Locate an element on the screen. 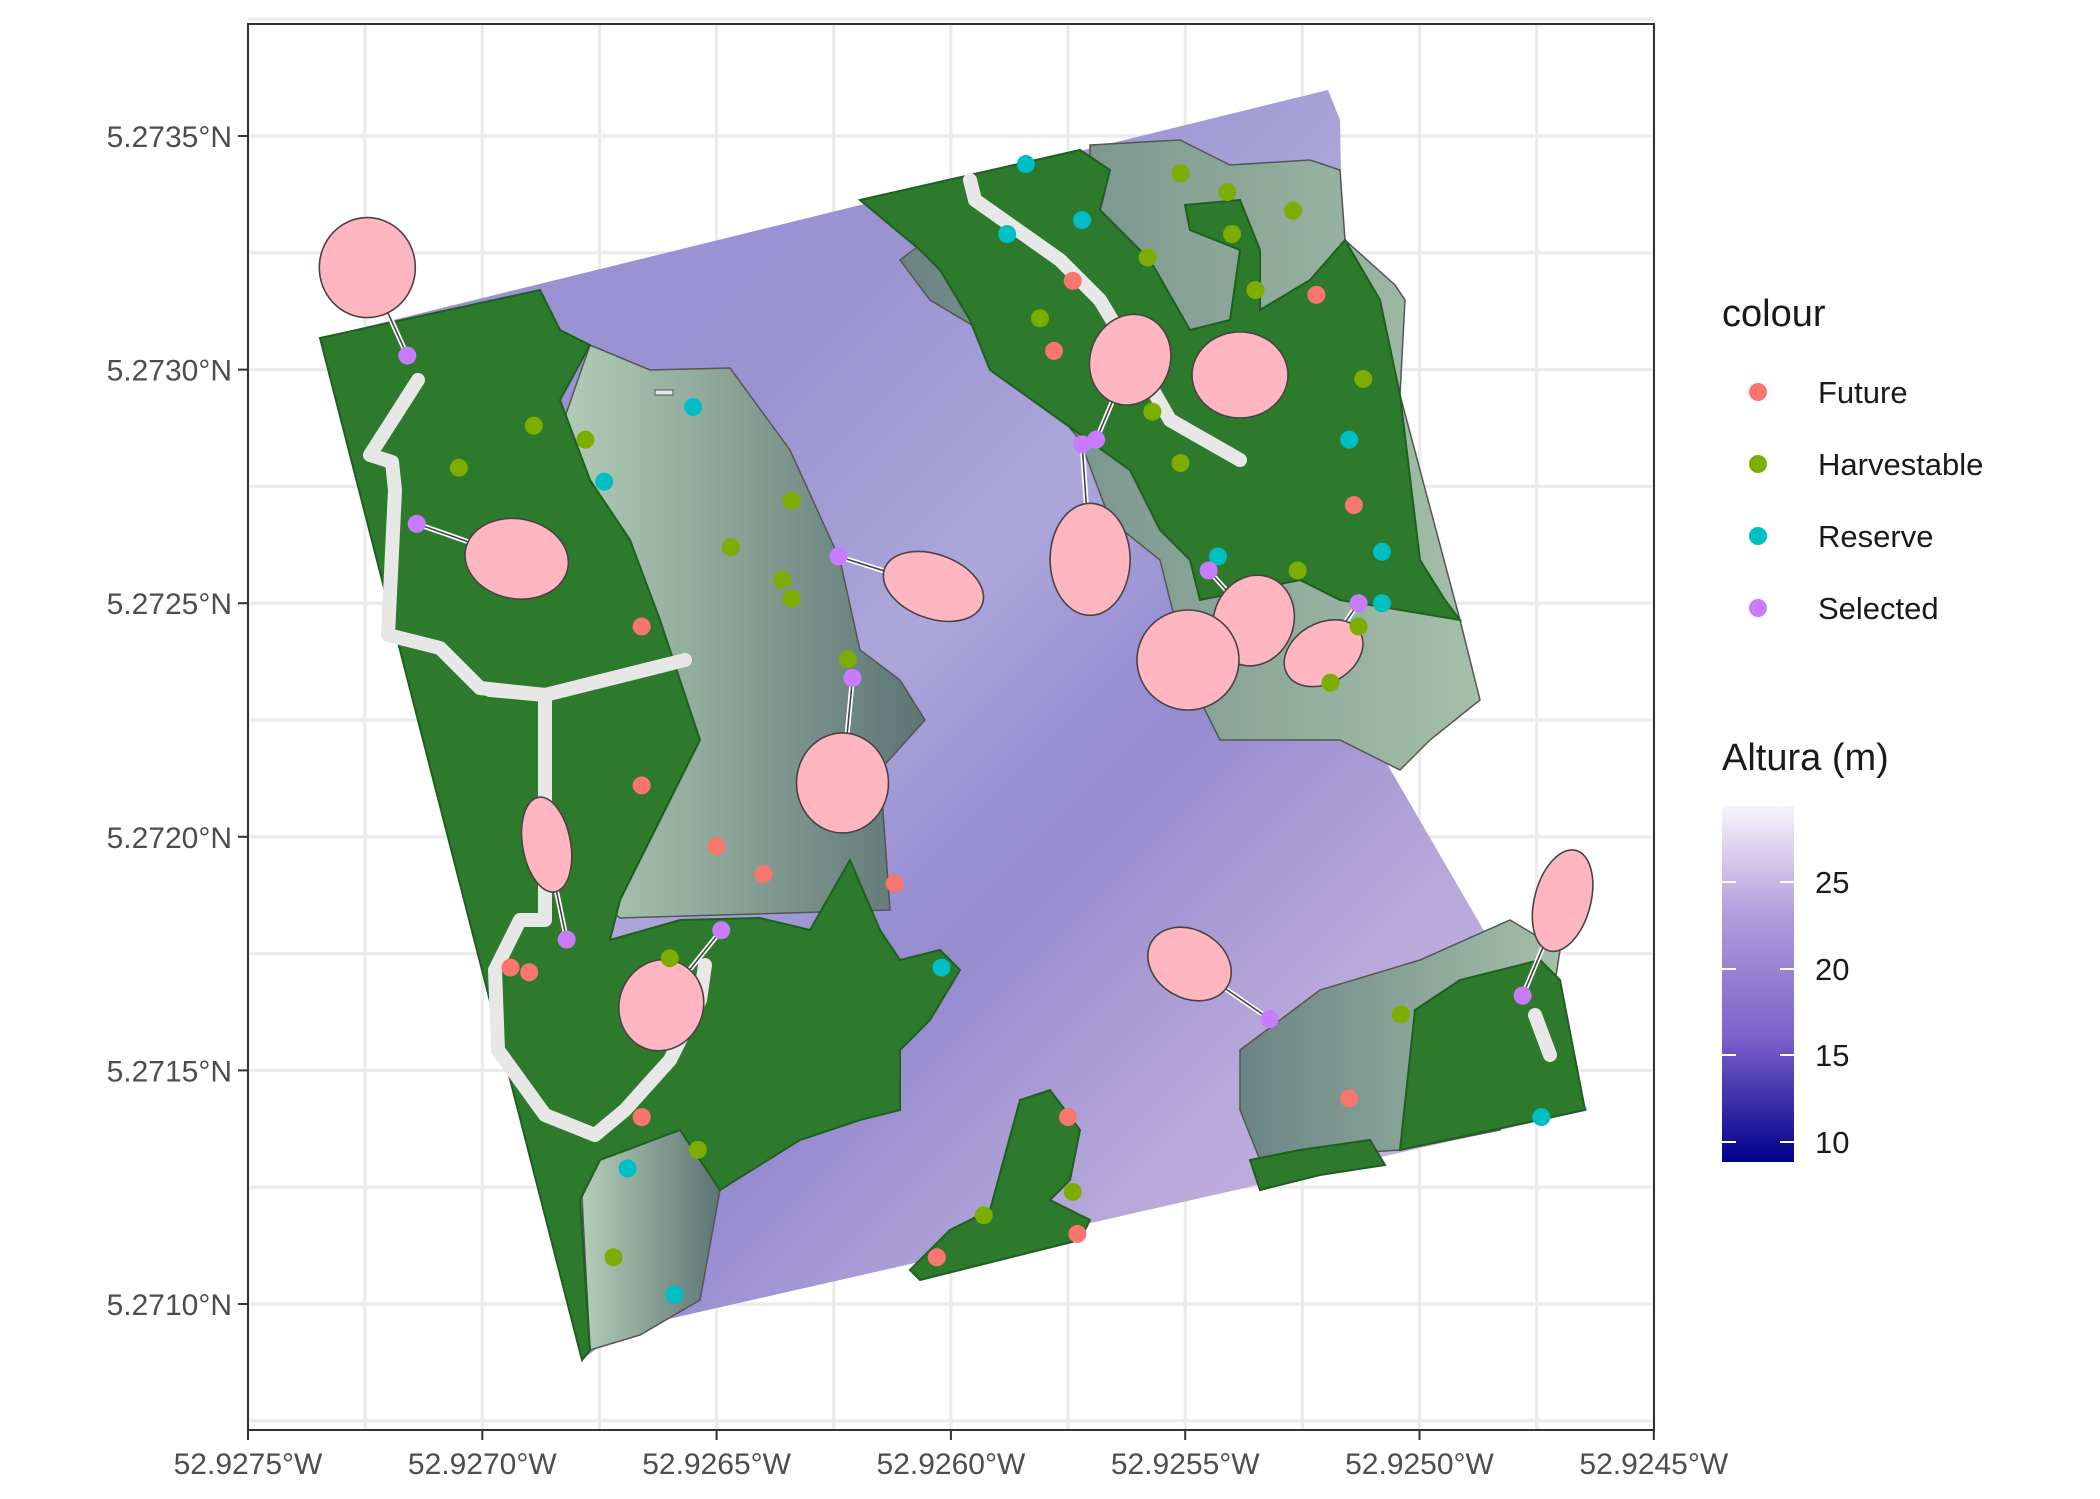 The image size is (2100, 1499). y-tick-label: 5.2735°N is located at coordinates (169, 137).